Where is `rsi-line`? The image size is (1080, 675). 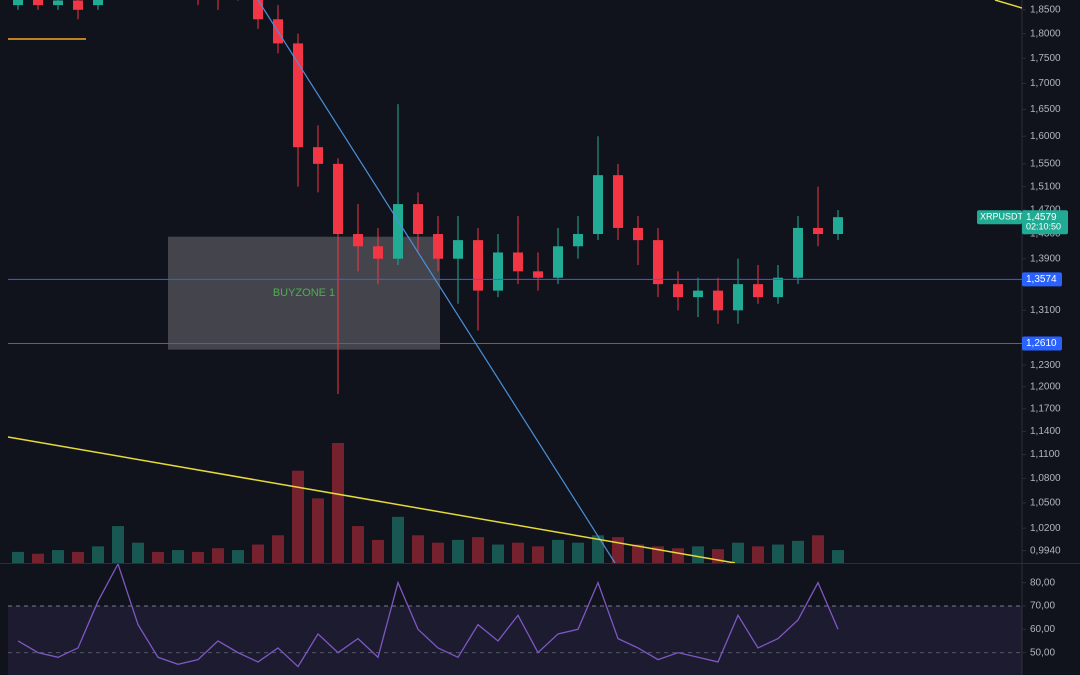
rsi-line is located at coordinates (428, 616).